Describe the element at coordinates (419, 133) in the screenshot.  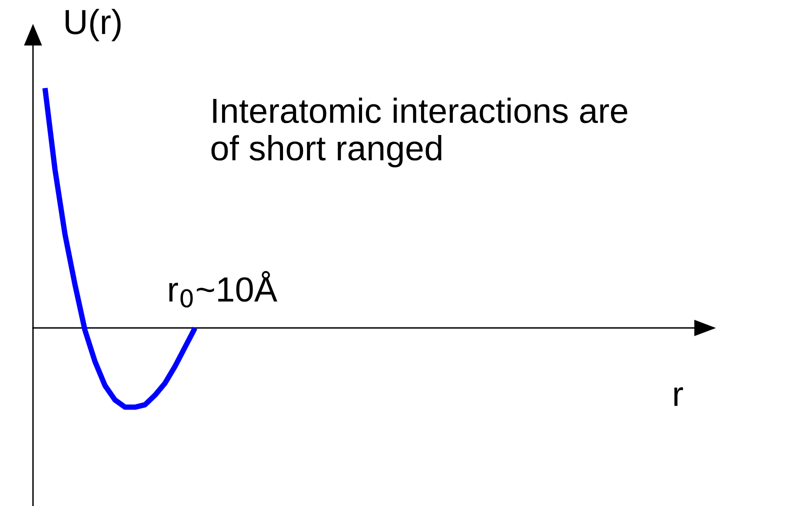
I see `text: Interatomic interactions are of short ranged` at that location.